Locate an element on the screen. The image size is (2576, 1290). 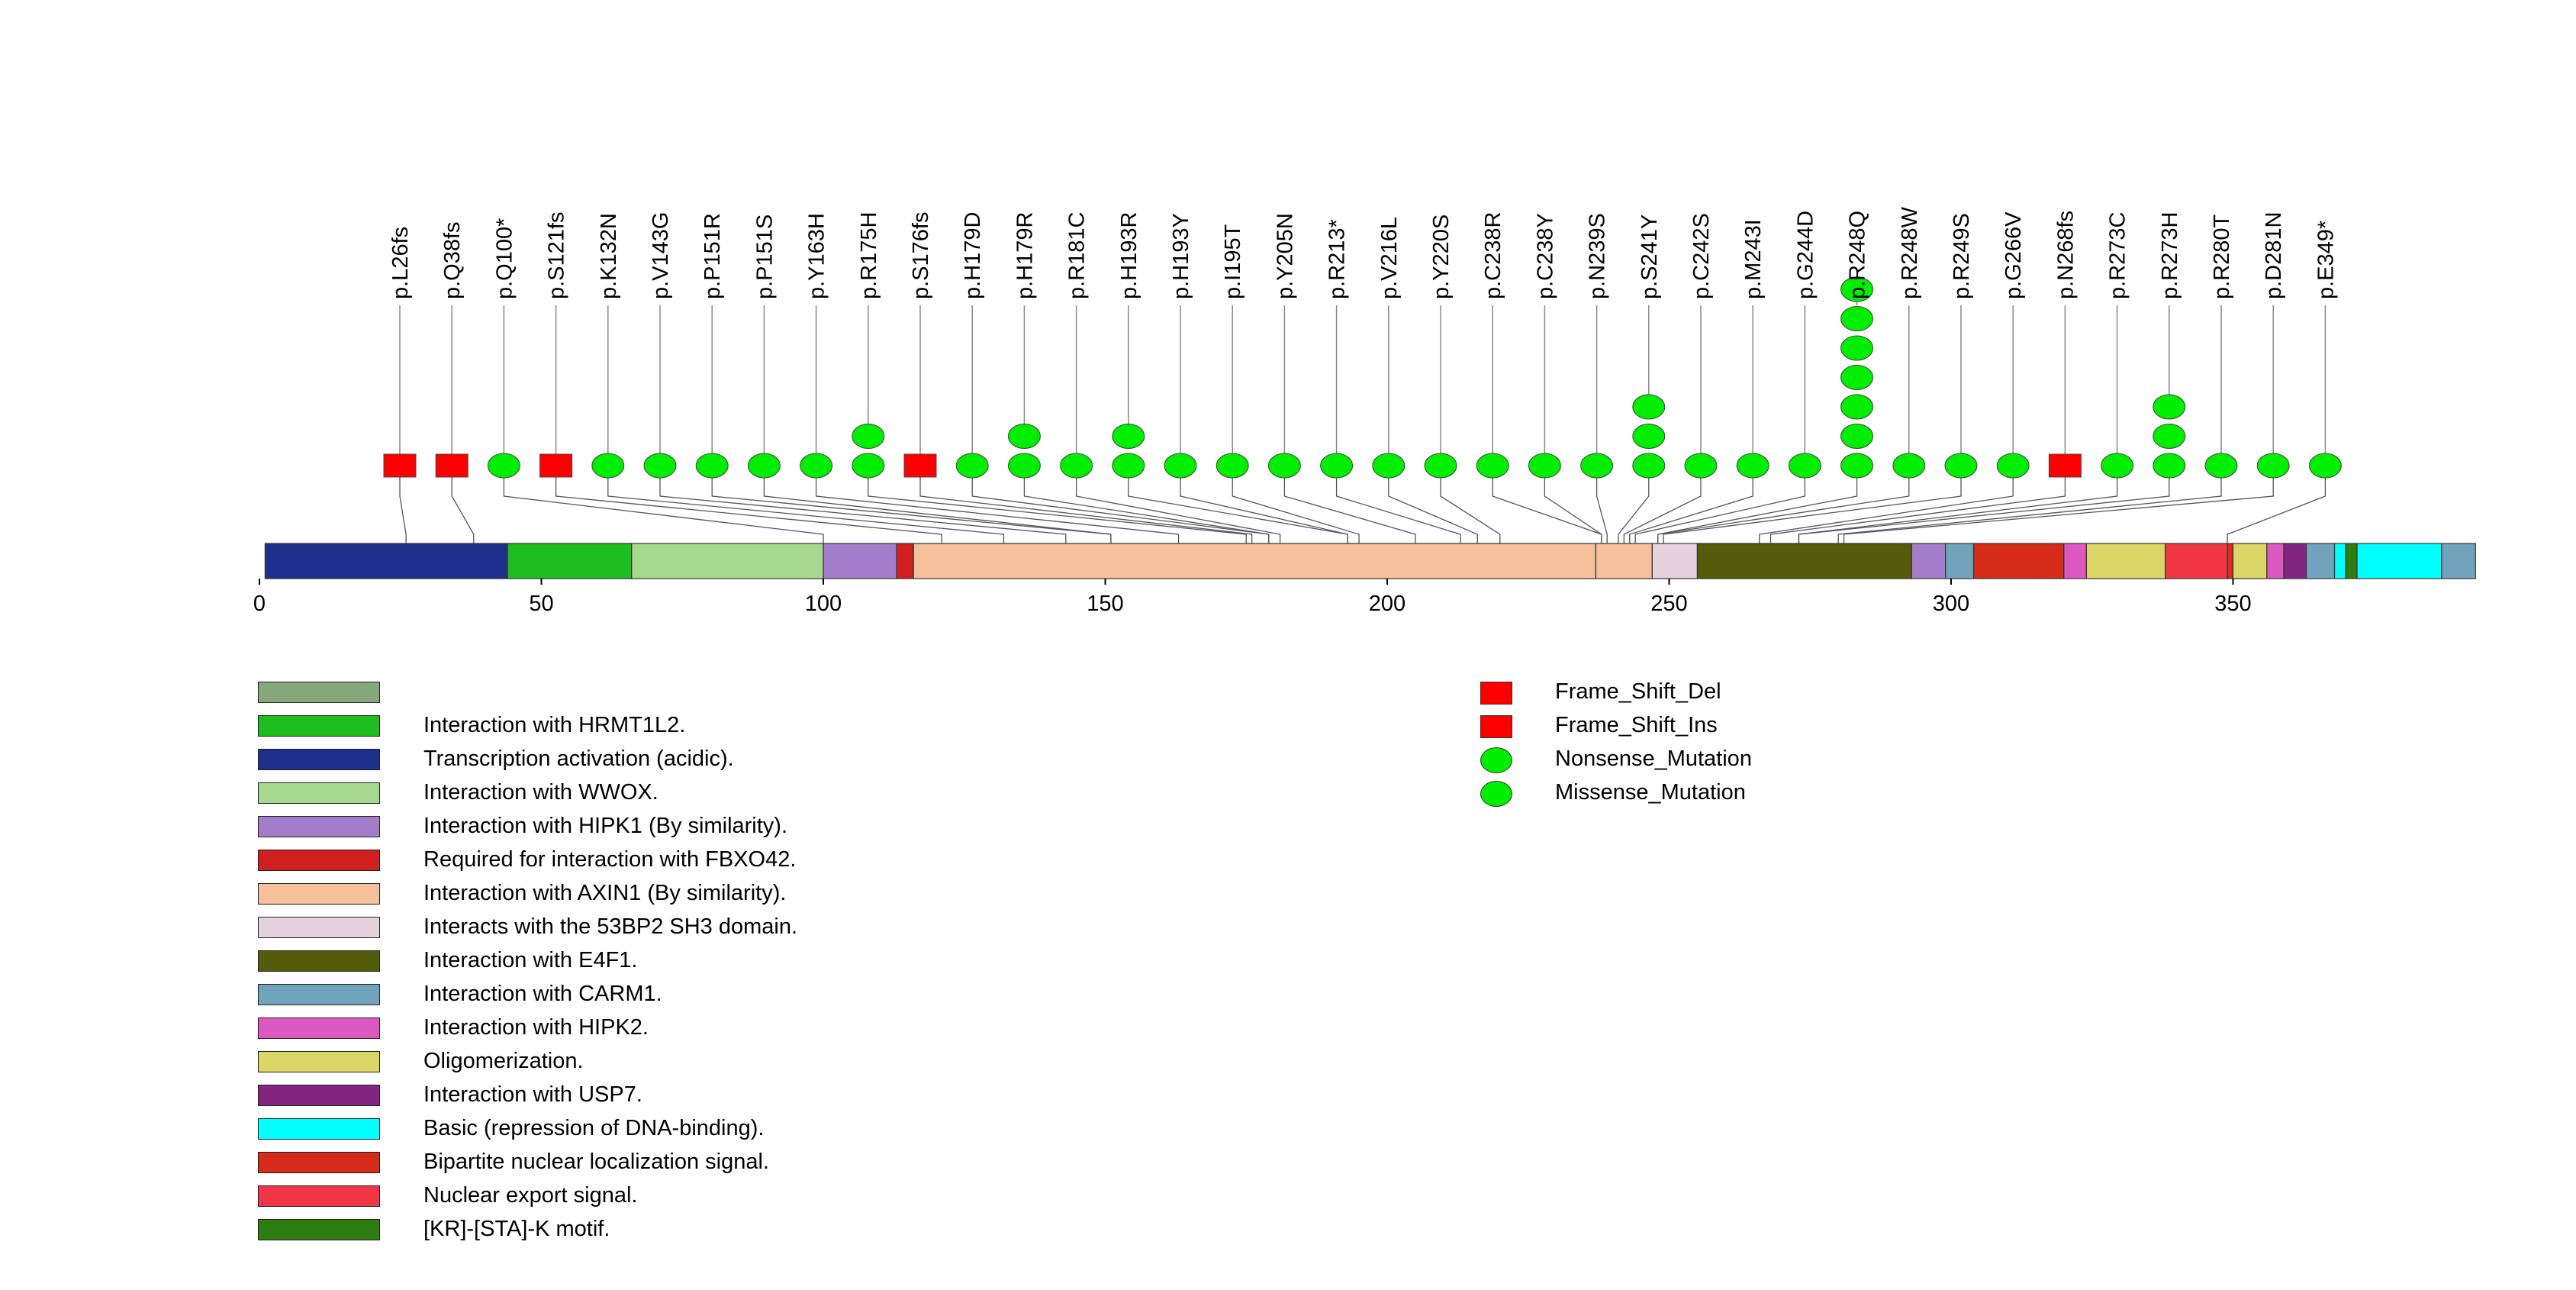
mutation-label: p.V216L is located at coordinates (1389, 258).